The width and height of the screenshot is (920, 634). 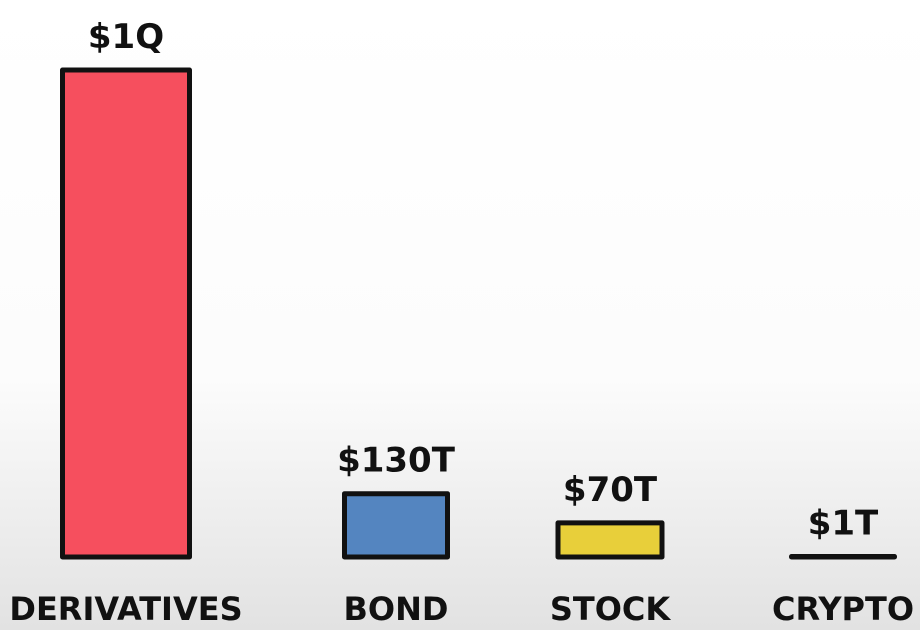 What do you see at coordinates (843, 609) in the screenshot?
I see `x-tick-label: CRYPTO` at bounding box center [843, 609].